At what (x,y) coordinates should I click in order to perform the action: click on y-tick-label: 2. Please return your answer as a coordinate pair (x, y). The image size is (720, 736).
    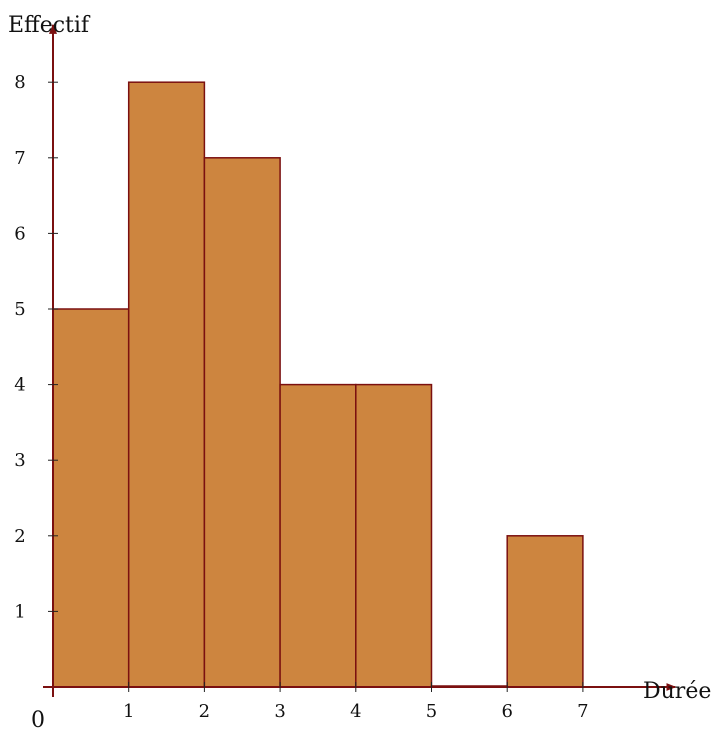
    Looking at the image, I should click on (19, 536).